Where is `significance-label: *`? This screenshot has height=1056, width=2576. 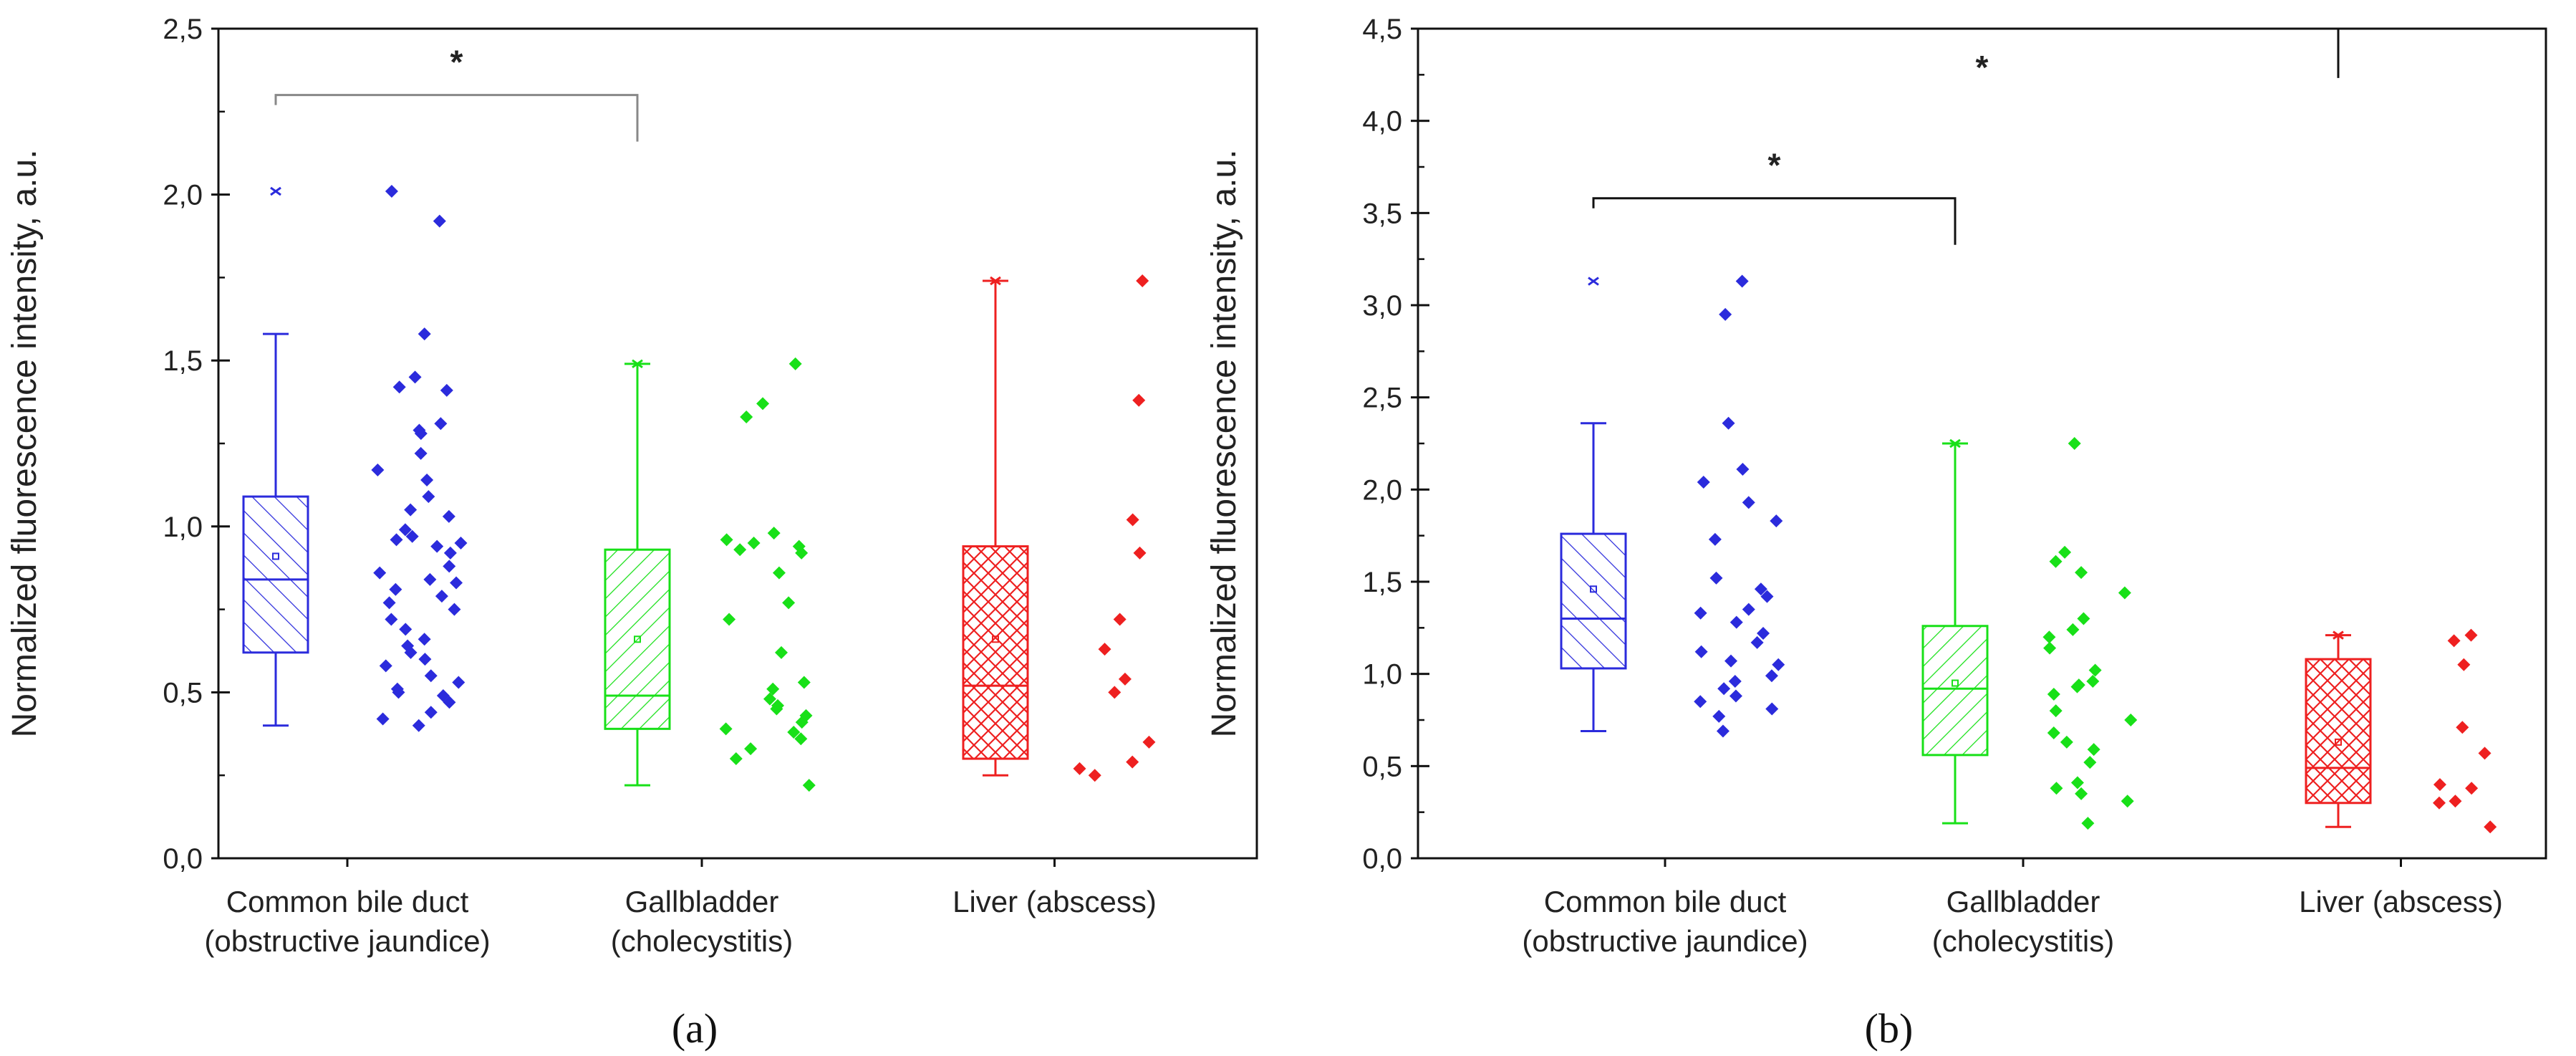
significance-label: * is located at coordinates (1982, 67).